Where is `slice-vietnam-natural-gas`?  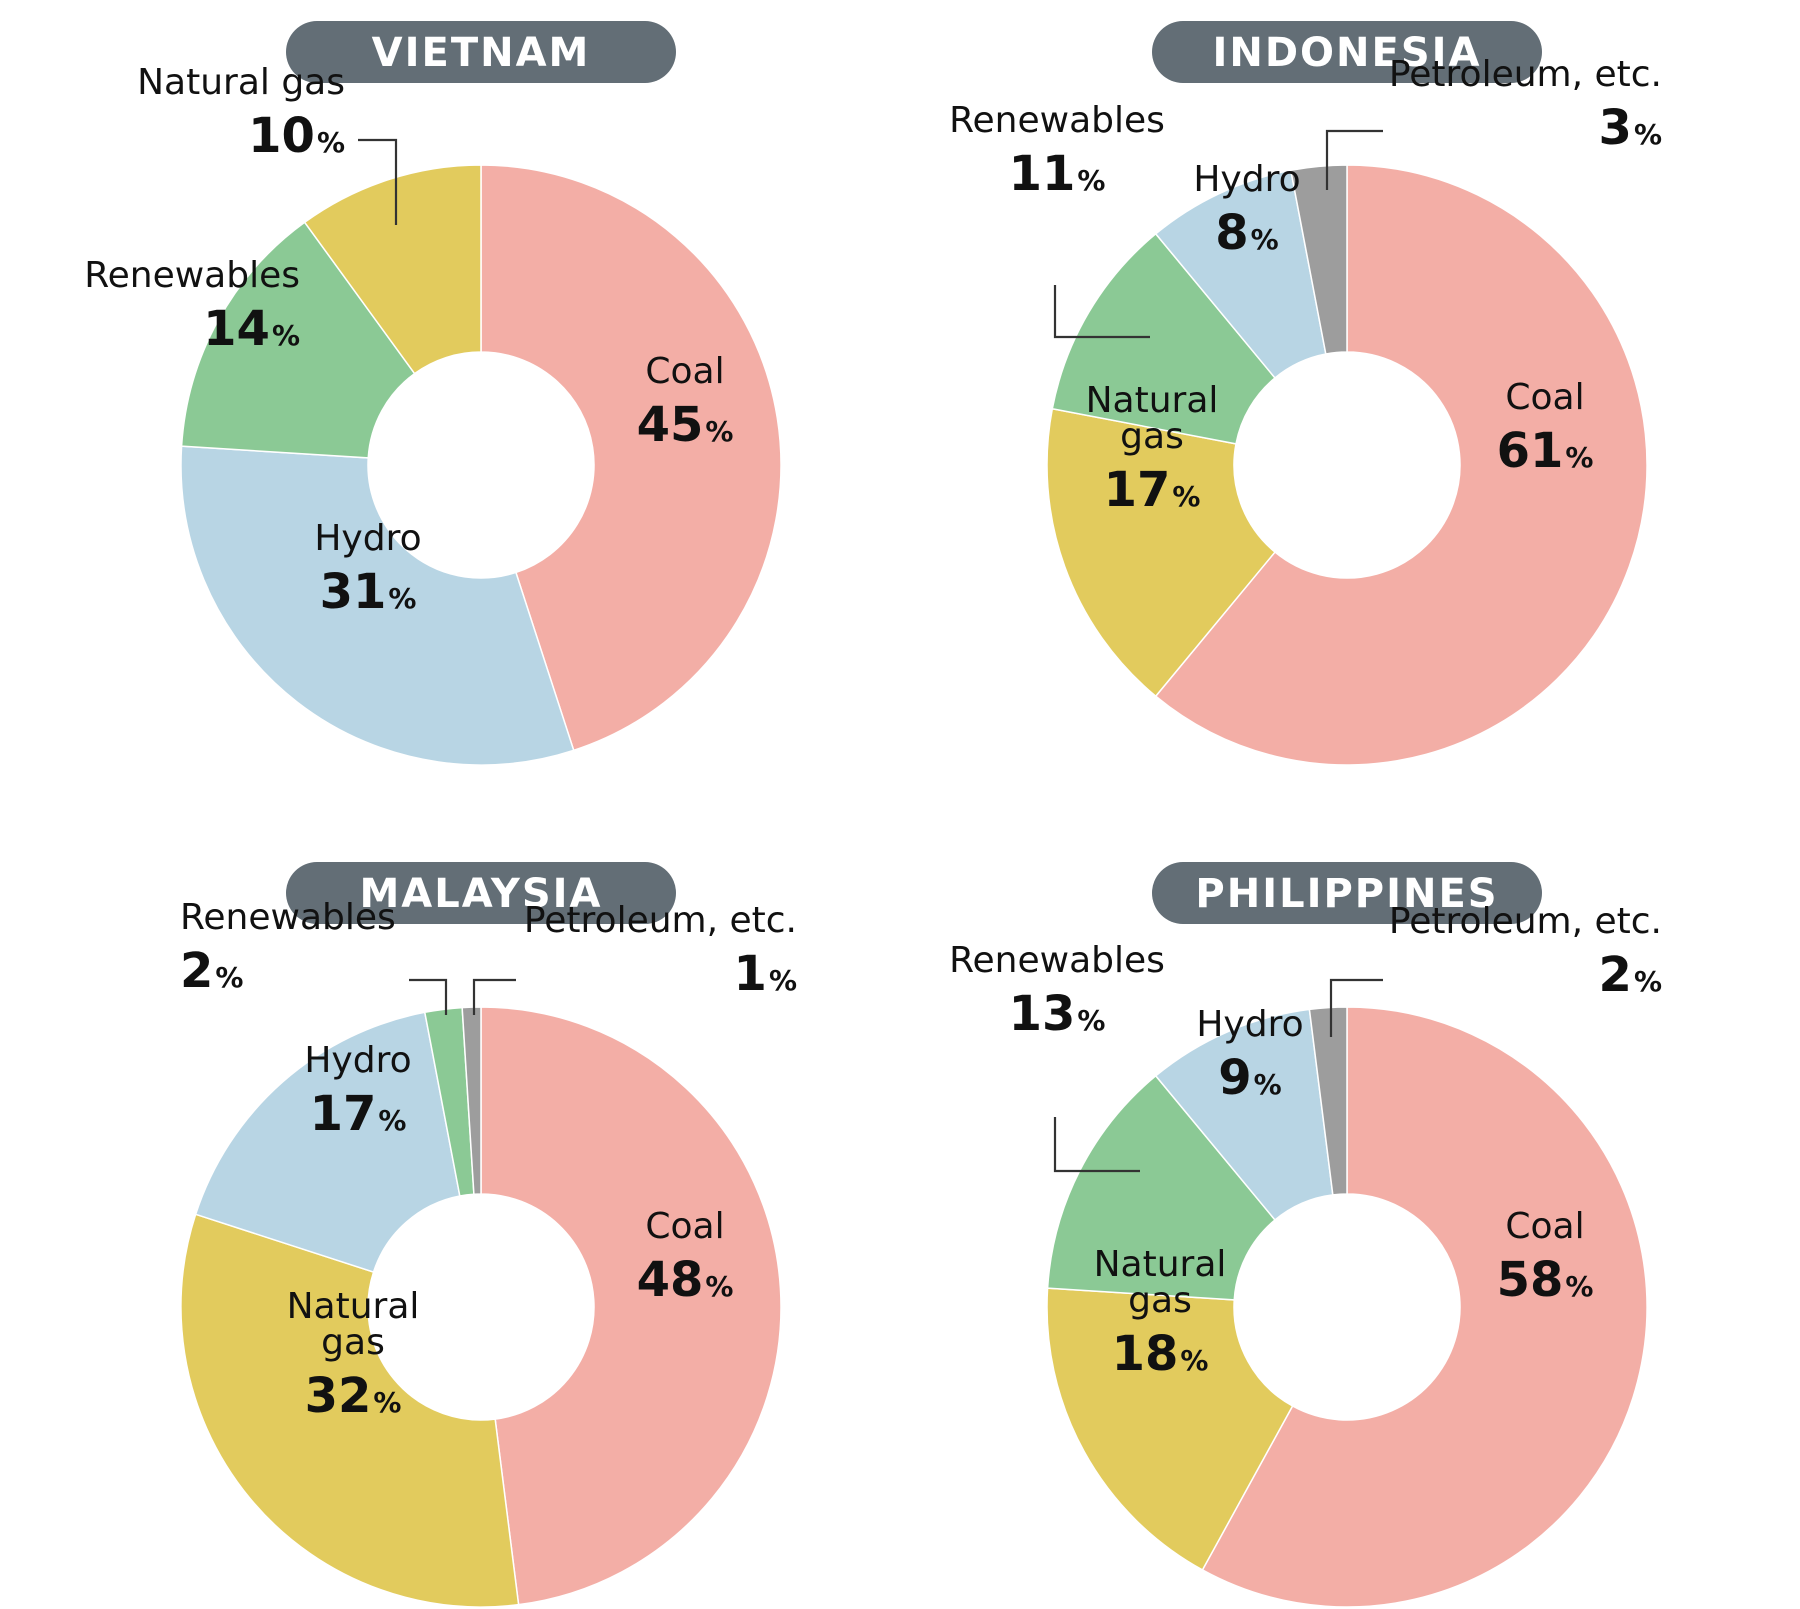 slice-vietnam-natural-gas is located at coordinates (392, 269).